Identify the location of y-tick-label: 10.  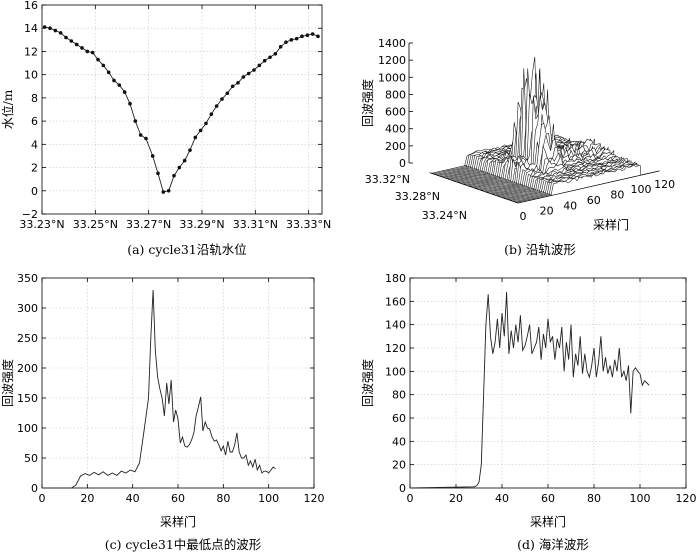
(31, 75).